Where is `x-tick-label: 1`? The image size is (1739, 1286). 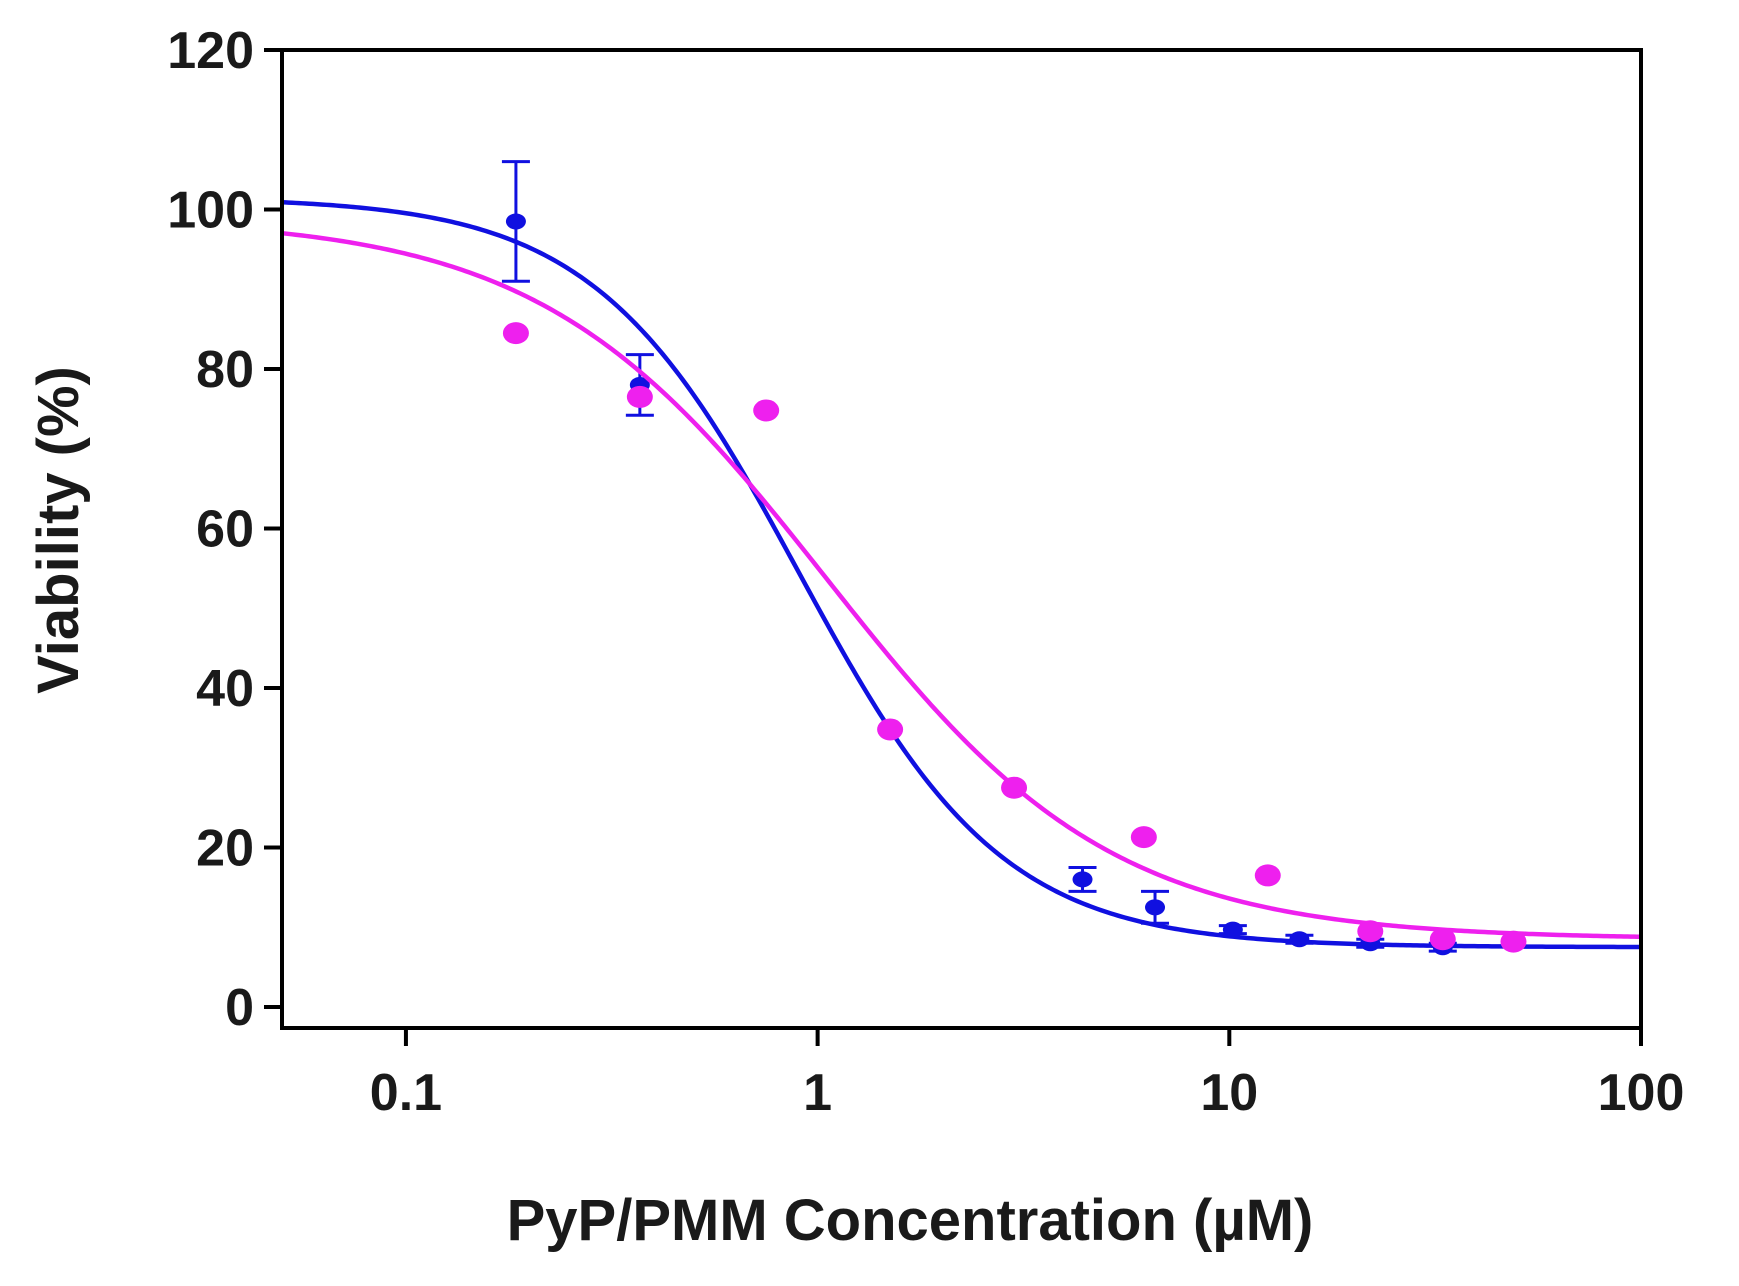
x-tick-label: 1 is located at coordinates (817, 1093).